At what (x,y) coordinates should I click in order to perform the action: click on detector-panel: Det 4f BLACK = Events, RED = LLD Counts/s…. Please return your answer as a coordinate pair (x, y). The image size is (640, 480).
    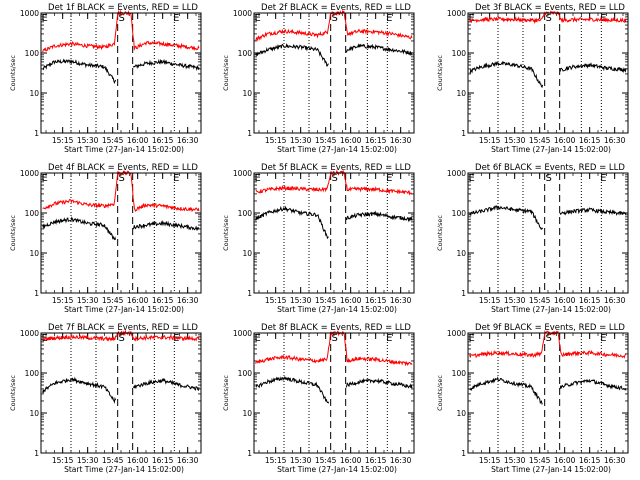
    Looking at the image, I should click on (105, 238).